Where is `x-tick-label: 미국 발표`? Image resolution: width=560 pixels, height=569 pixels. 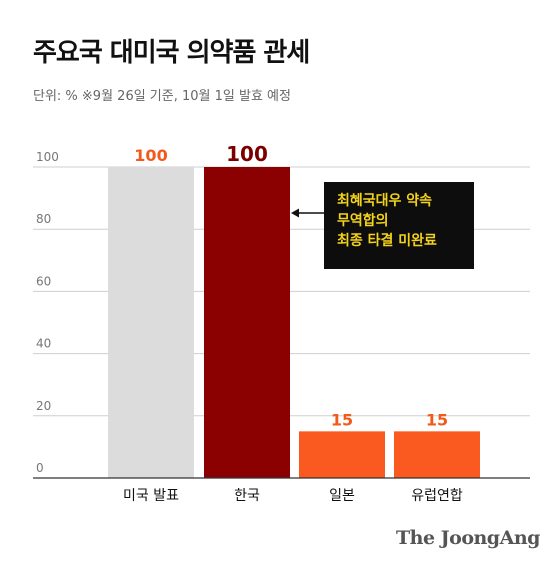 x-tick-label: 미국 발표 is located at coordinates (151, 496).